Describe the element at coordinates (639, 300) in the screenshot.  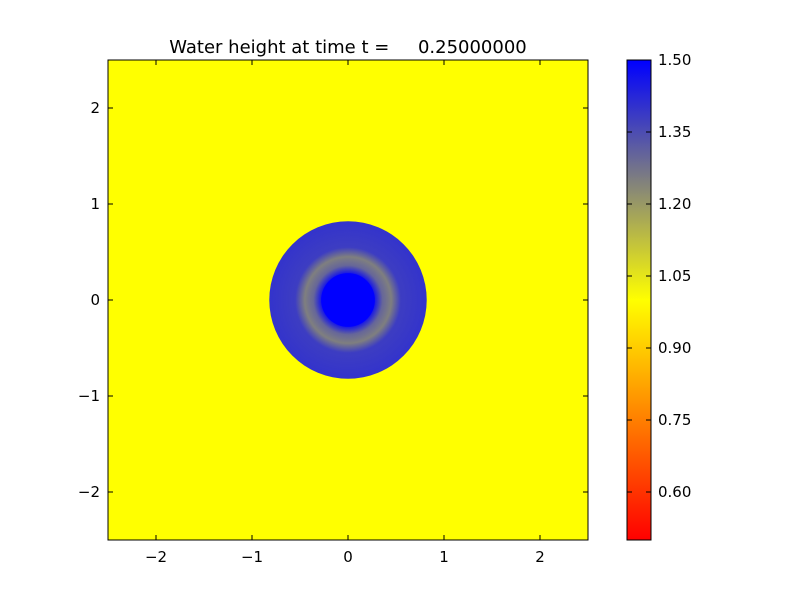
I see `colorbar-gradient` at that location.